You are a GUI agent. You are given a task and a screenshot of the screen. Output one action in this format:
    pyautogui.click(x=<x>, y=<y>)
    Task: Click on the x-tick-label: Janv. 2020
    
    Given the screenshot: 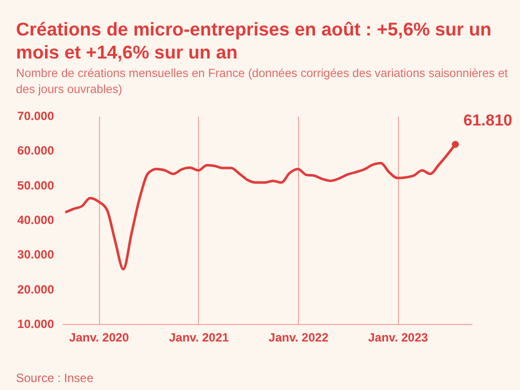 What is the action you would take?
    pyautogui.click(x=99, y=337)
    